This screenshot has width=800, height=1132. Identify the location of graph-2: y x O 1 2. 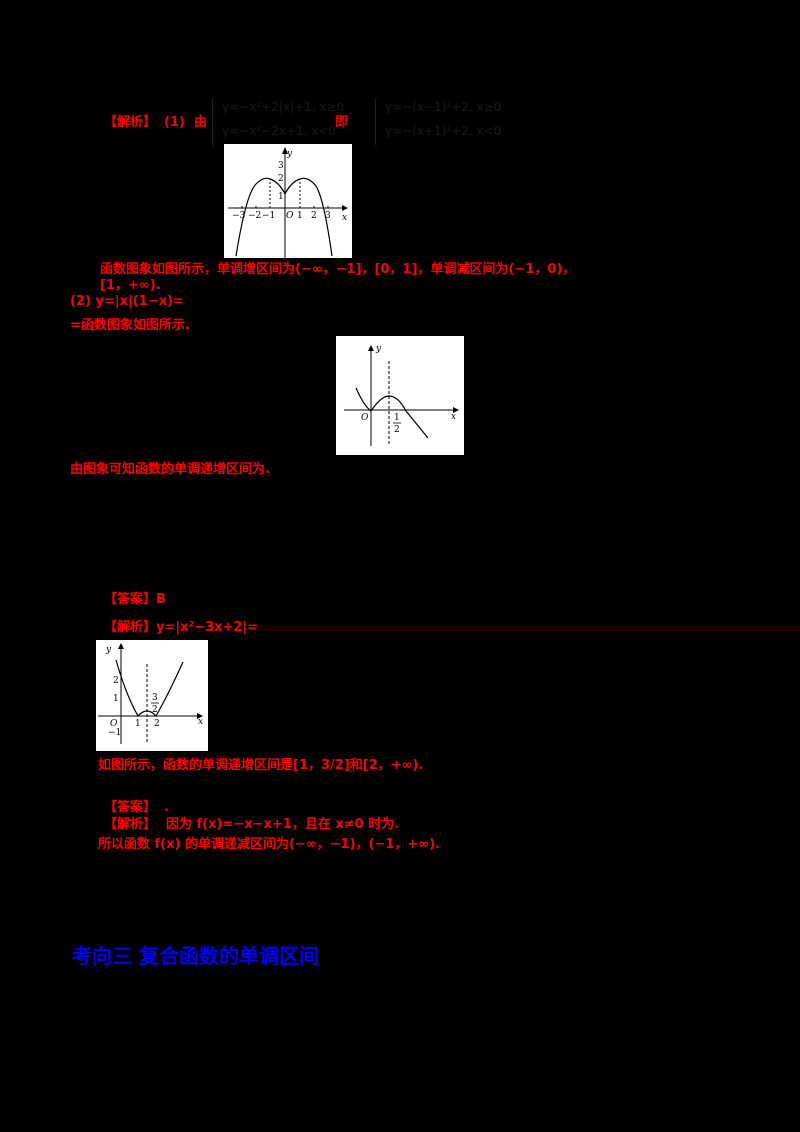
(400, 395).